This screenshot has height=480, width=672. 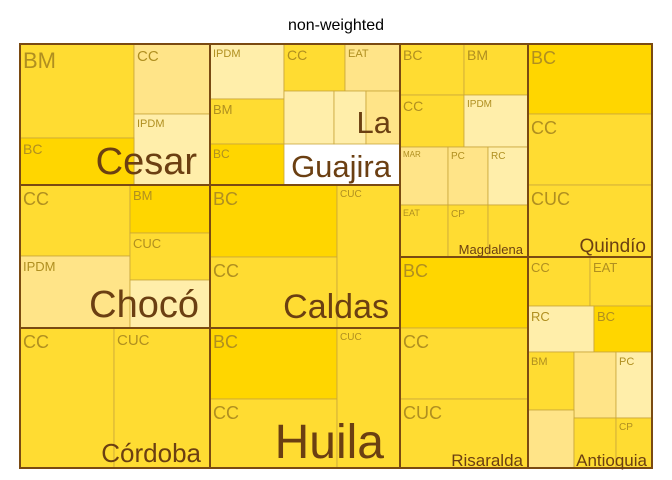 I want to click on region-border, so click(x=590, y=362).